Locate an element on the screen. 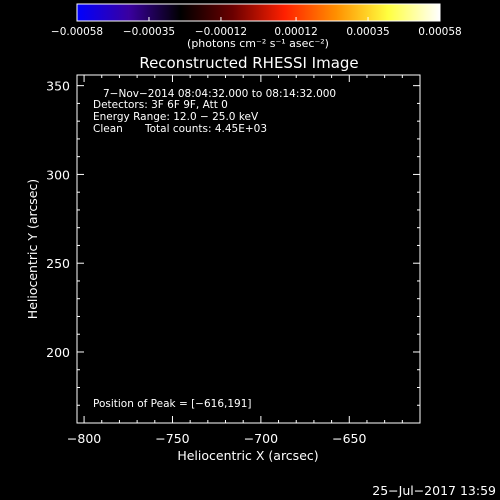  colorbar-frame is located at coordinates (258, 12).